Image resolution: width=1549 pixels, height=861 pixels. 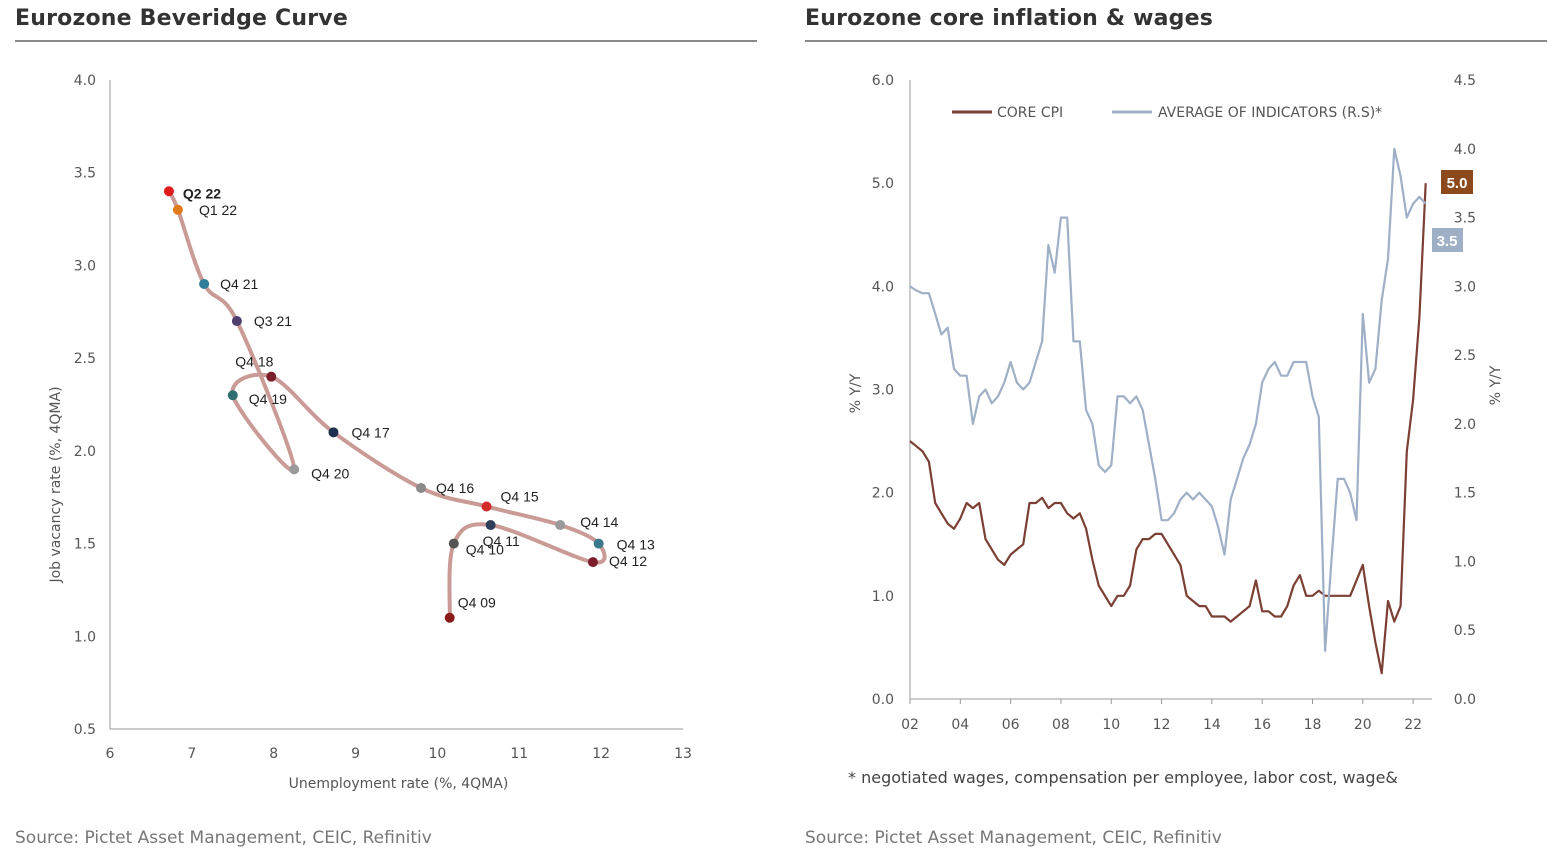 What do you see at coordinates (1413, 725) in the screenshot?
I see `x-tick-label: 22` at bounding box center [1413, 725].